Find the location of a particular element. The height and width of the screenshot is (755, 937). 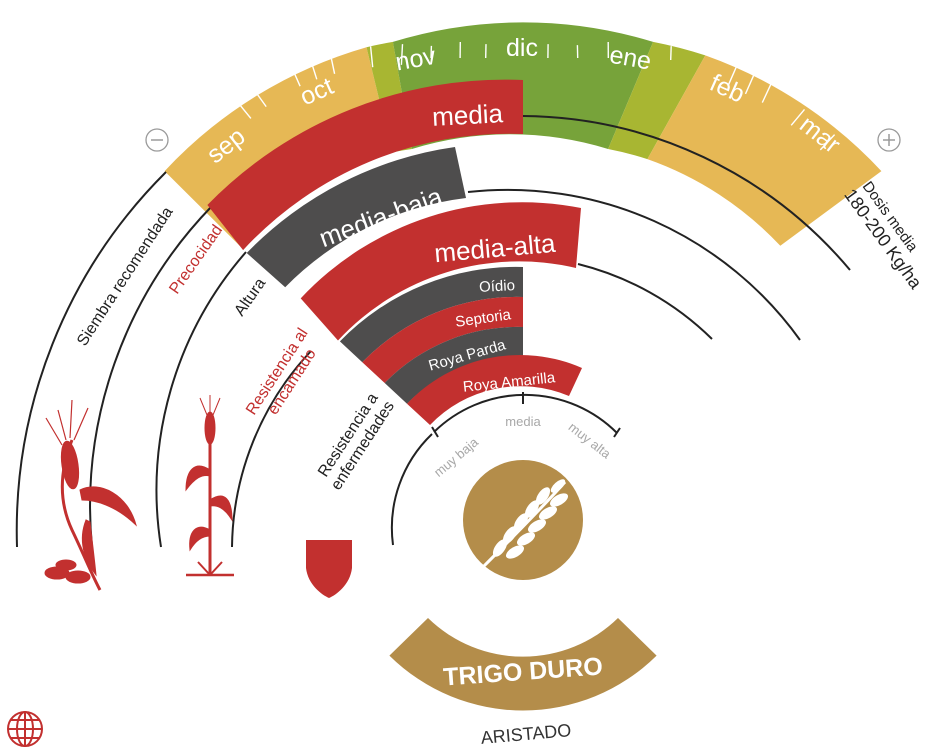

ring-enfermedades is located at coordinates (412, 489).